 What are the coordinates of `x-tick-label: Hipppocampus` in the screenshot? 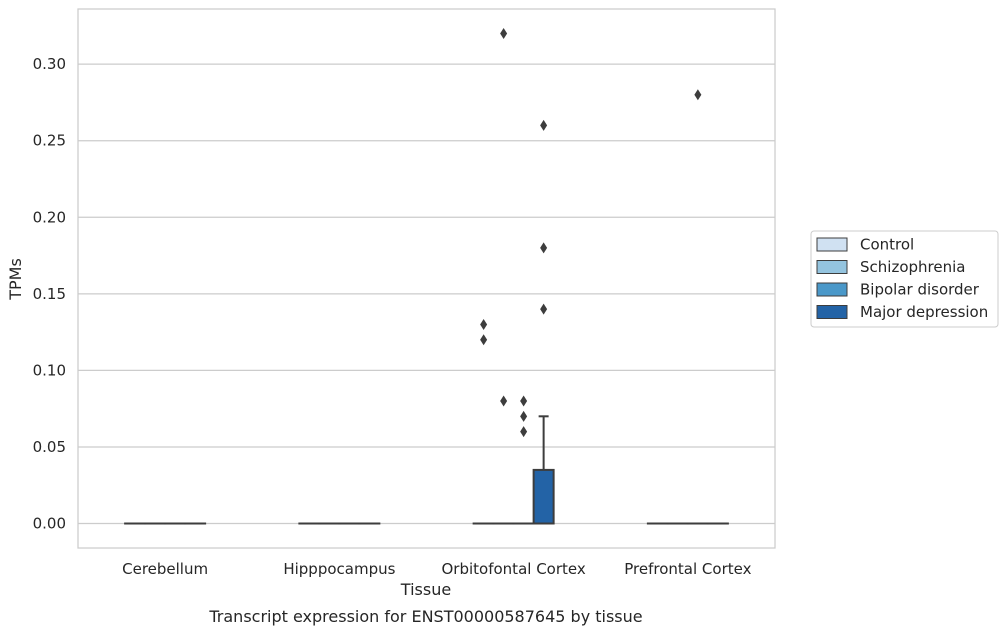 It's located at (339, 569).